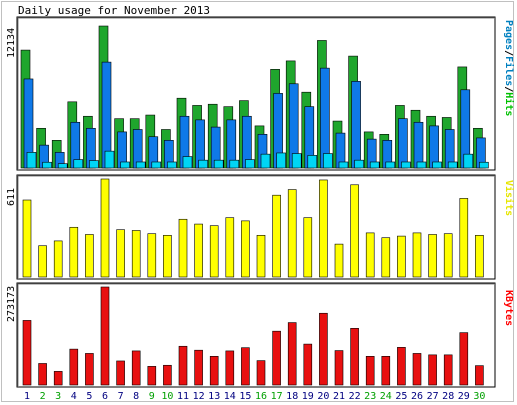  What do you see at coordinates (370, 396) in the screenshot?
I see `day-label: 23` at bounding box center [370, 396].